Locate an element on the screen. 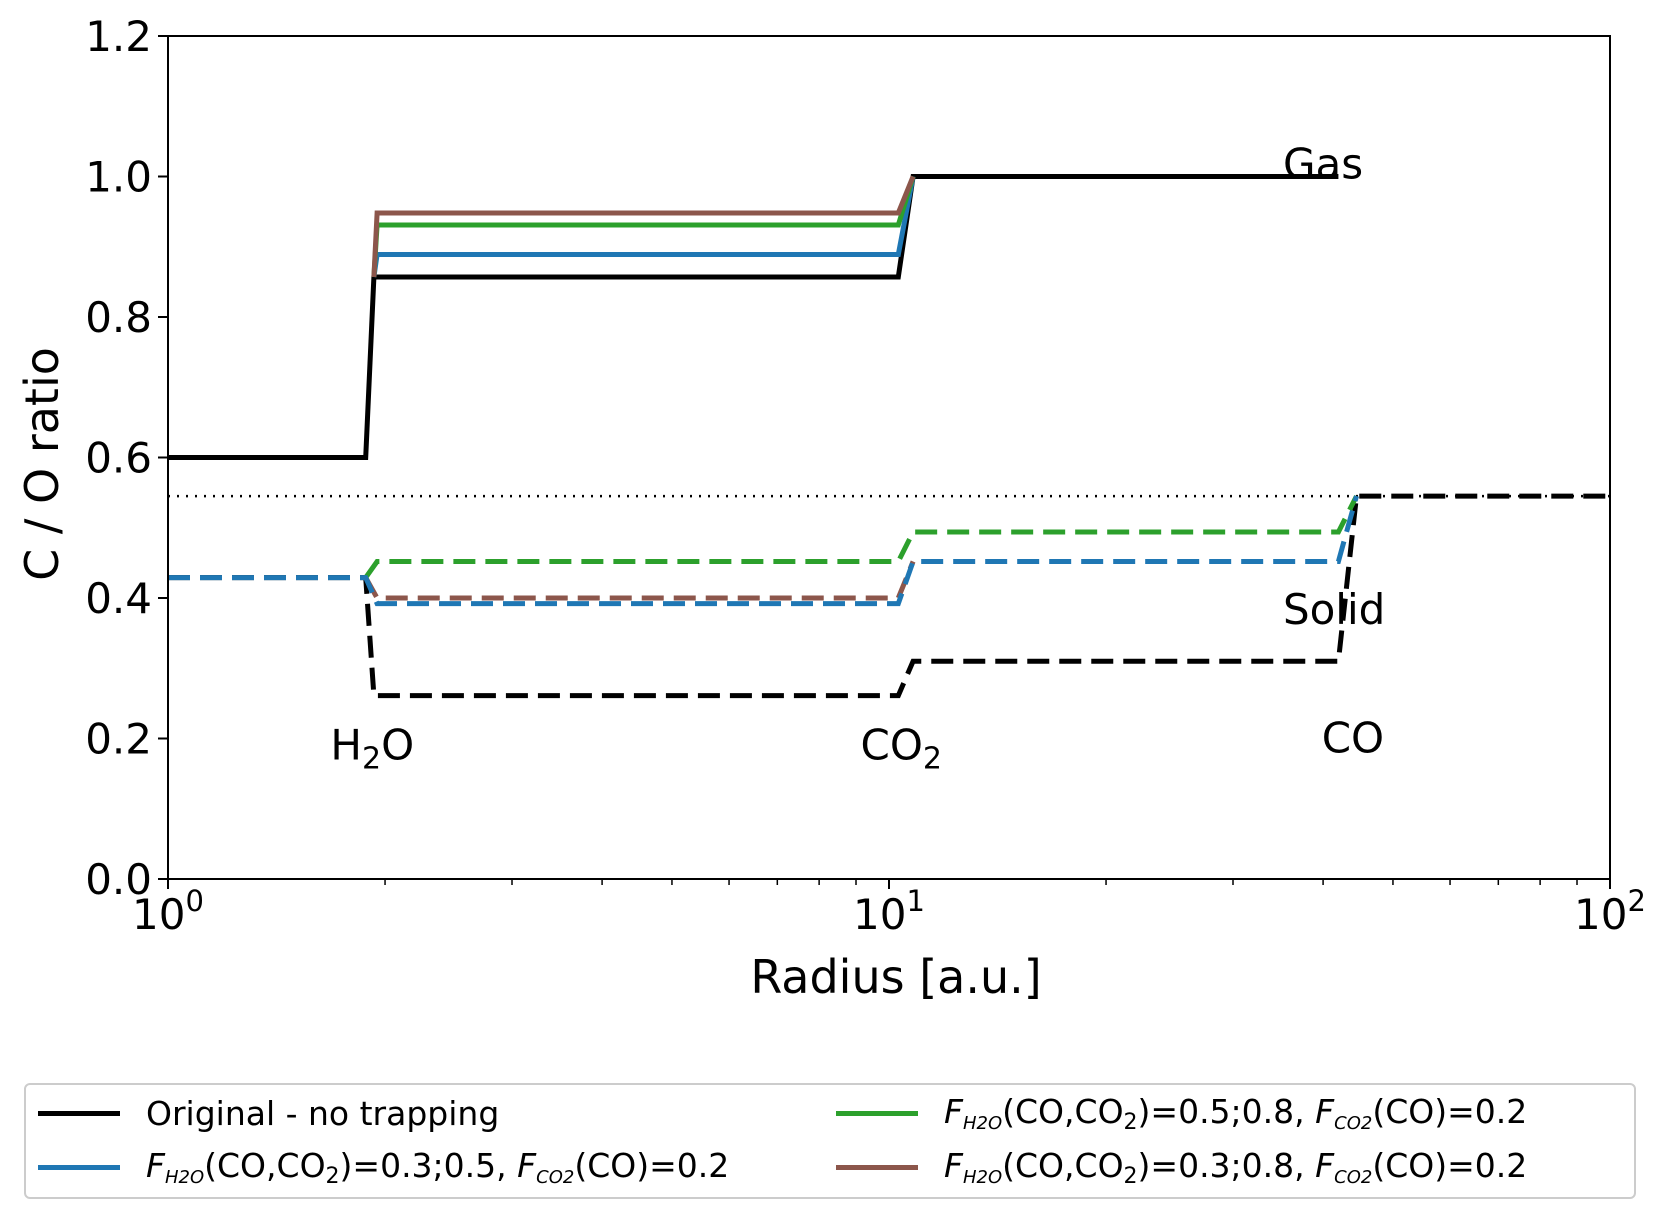 This screenshot has width=1662, height=1209. y-tick-label: 0.6 is located at coordinates (118, 458).